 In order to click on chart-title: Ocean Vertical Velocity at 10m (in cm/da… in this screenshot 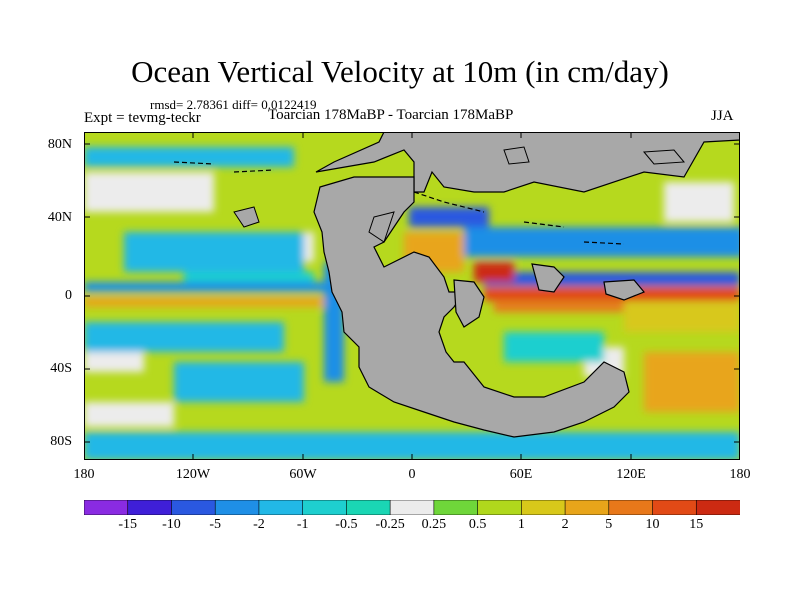, I will do `click(400, 71)`.